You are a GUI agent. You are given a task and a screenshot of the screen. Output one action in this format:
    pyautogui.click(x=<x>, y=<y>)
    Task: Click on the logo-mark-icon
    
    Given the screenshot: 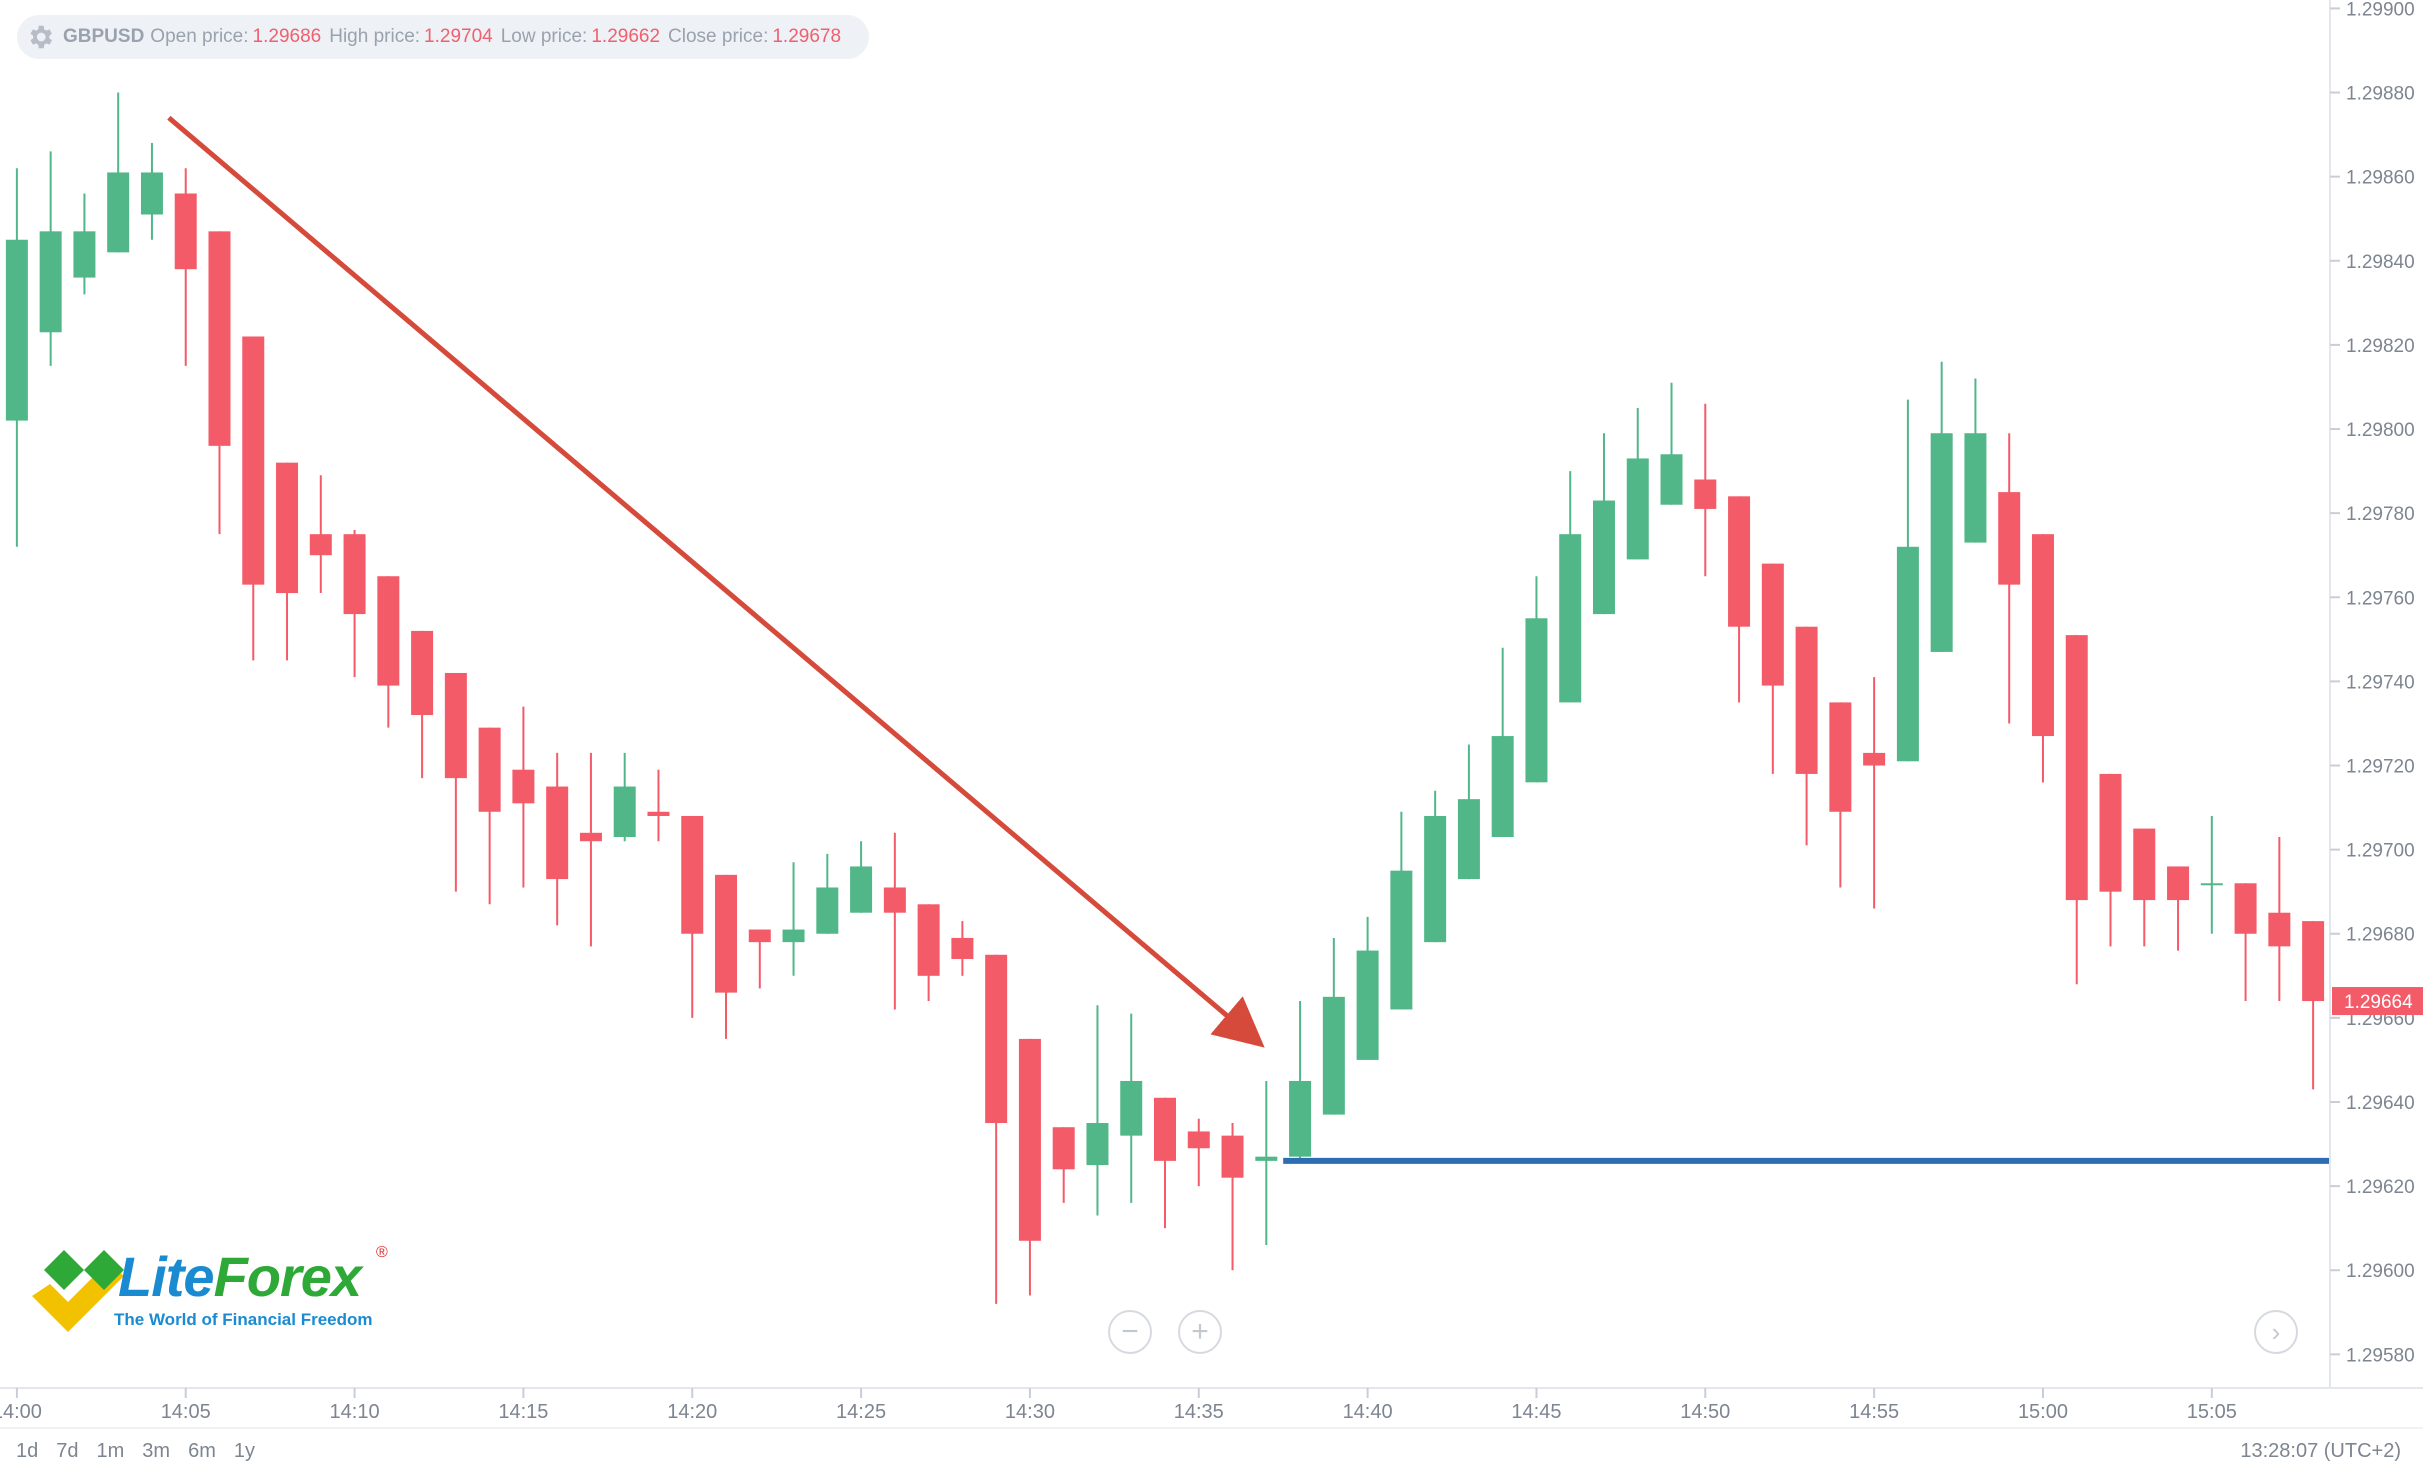 What is the action you would take?
    pyautogui.click(x=78, y=1291)
    